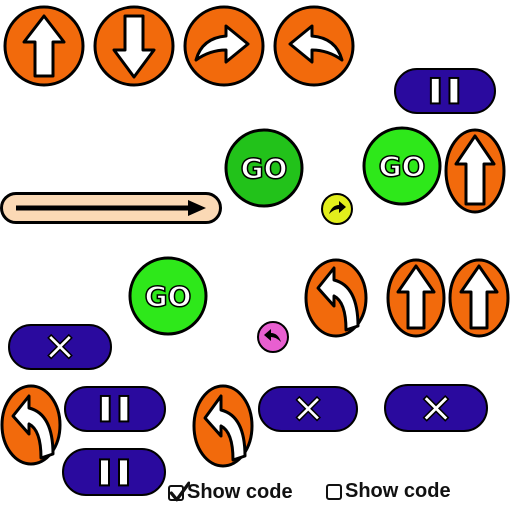 The width and height of the screenshot is (512, 512). I want to click on checkbox-checked, so click(179, 491).